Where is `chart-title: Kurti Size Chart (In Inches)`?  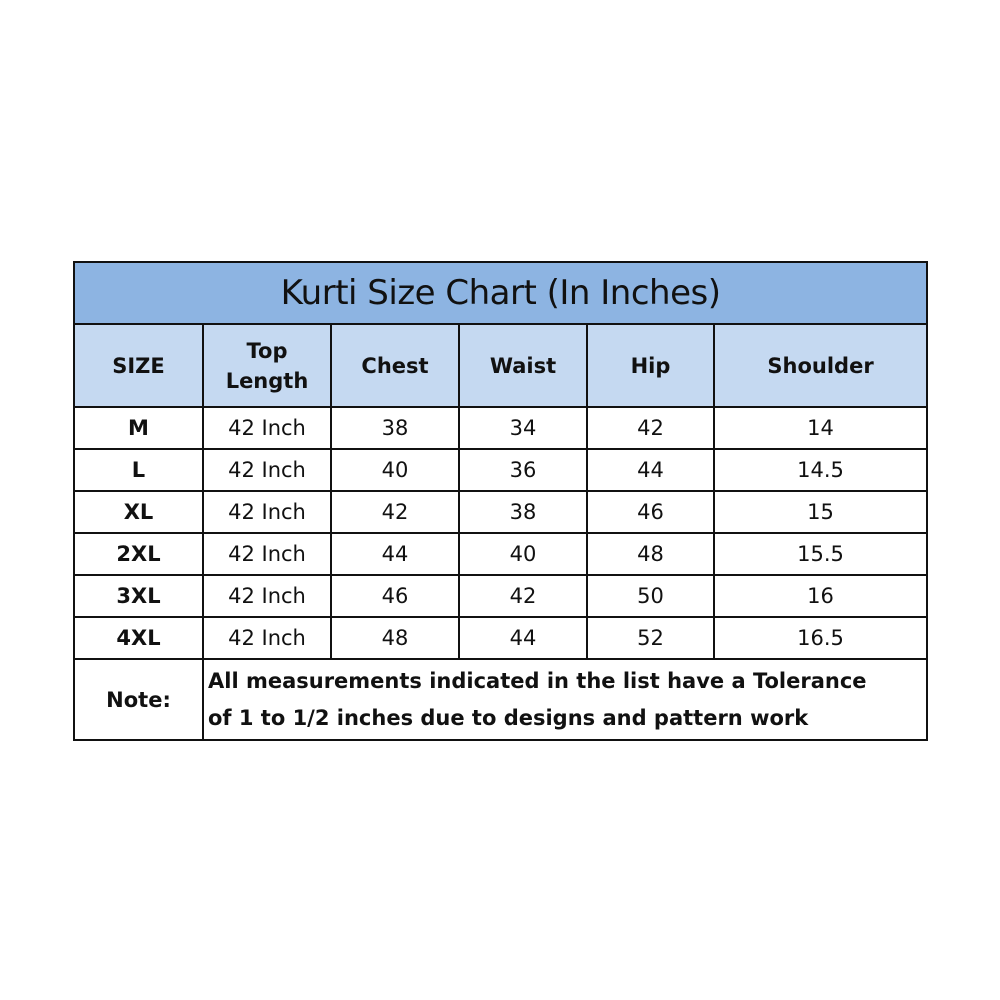 chart-title: Kurti Size Chart (In Inches) is located at coordinates (500, 293).